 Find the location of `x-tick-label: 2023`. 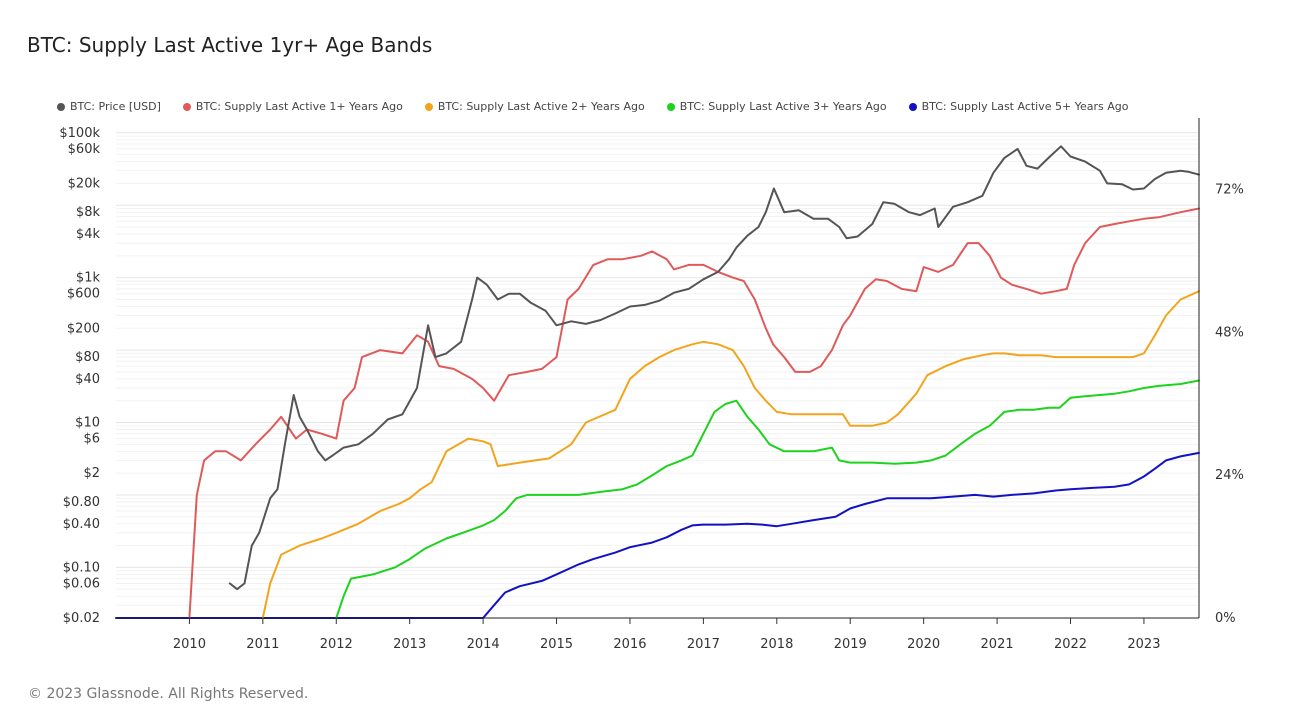

x-tick-label: 2023 is located at coordinates (1143, 644).